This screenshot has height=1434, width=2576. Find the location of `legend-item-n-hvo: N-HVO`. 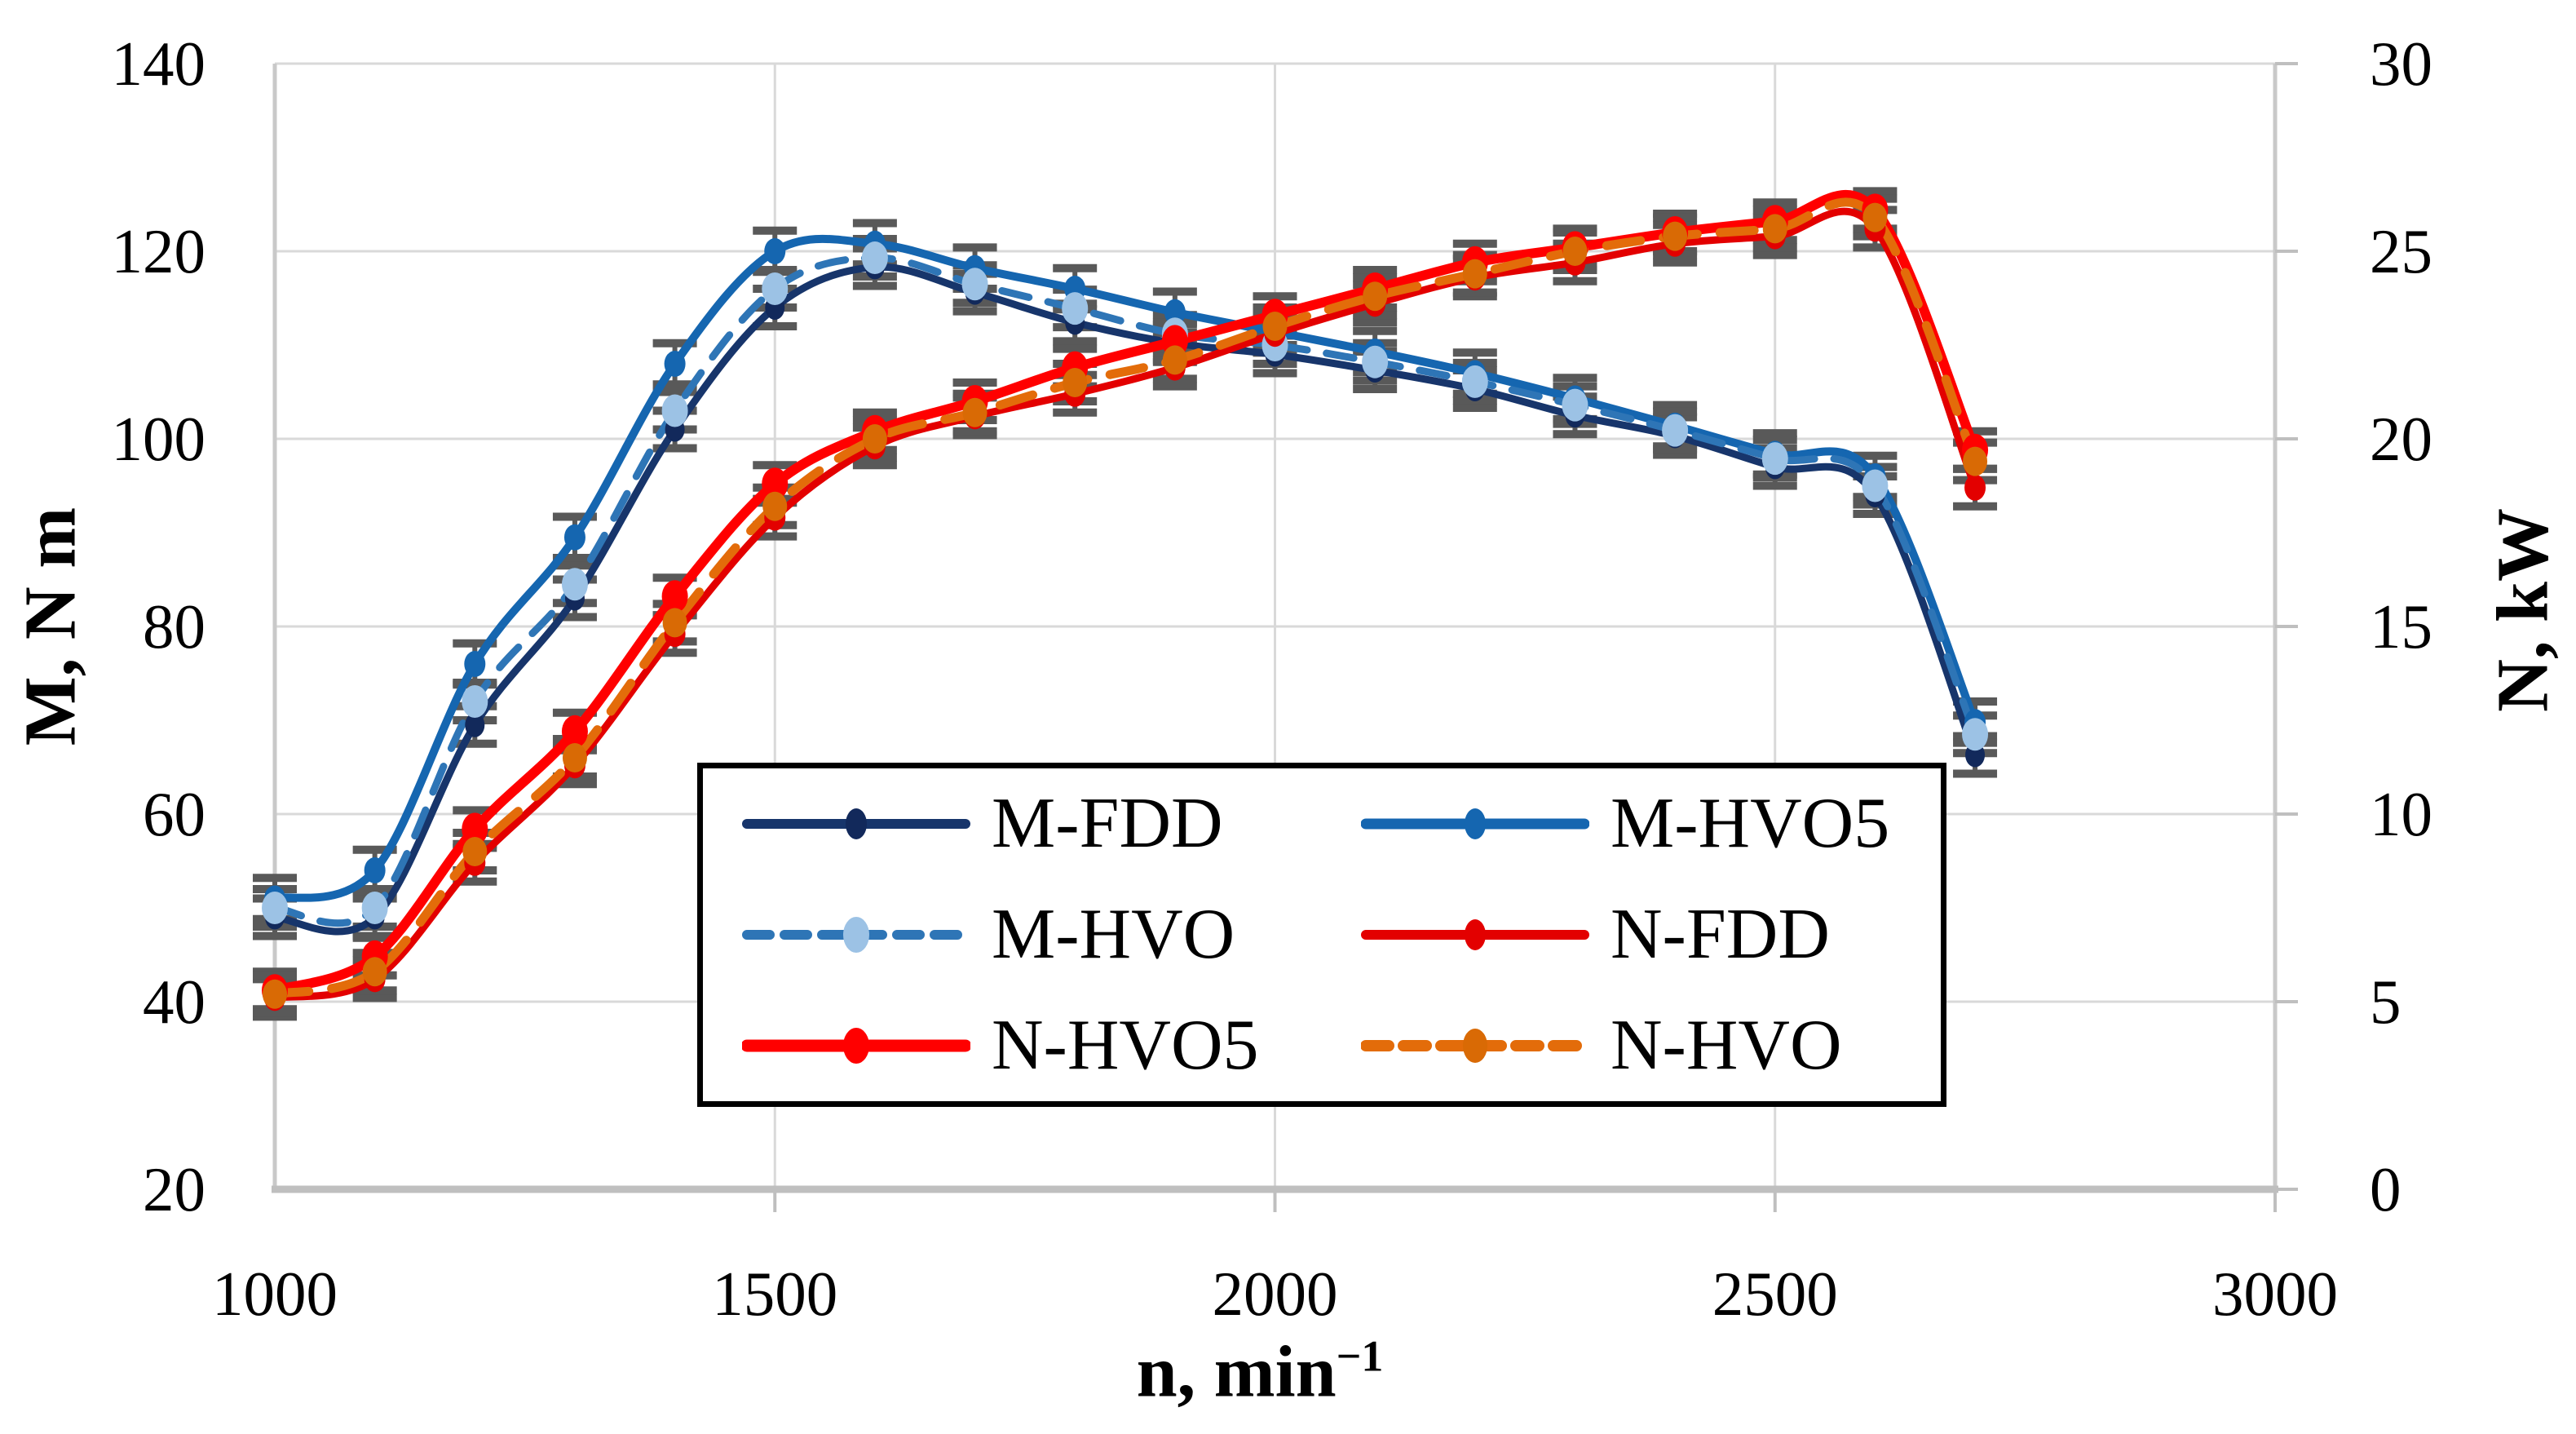

legend-item-n-hvo: N-HVO is located at coordinates (1631, 1045).